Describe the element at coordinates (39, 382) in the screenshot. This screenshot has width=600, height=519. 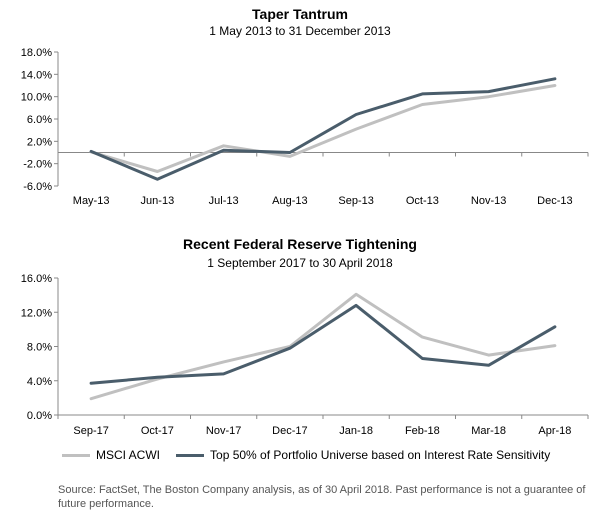
I see `chart2-y-tick-label: 4.0%` at that location.